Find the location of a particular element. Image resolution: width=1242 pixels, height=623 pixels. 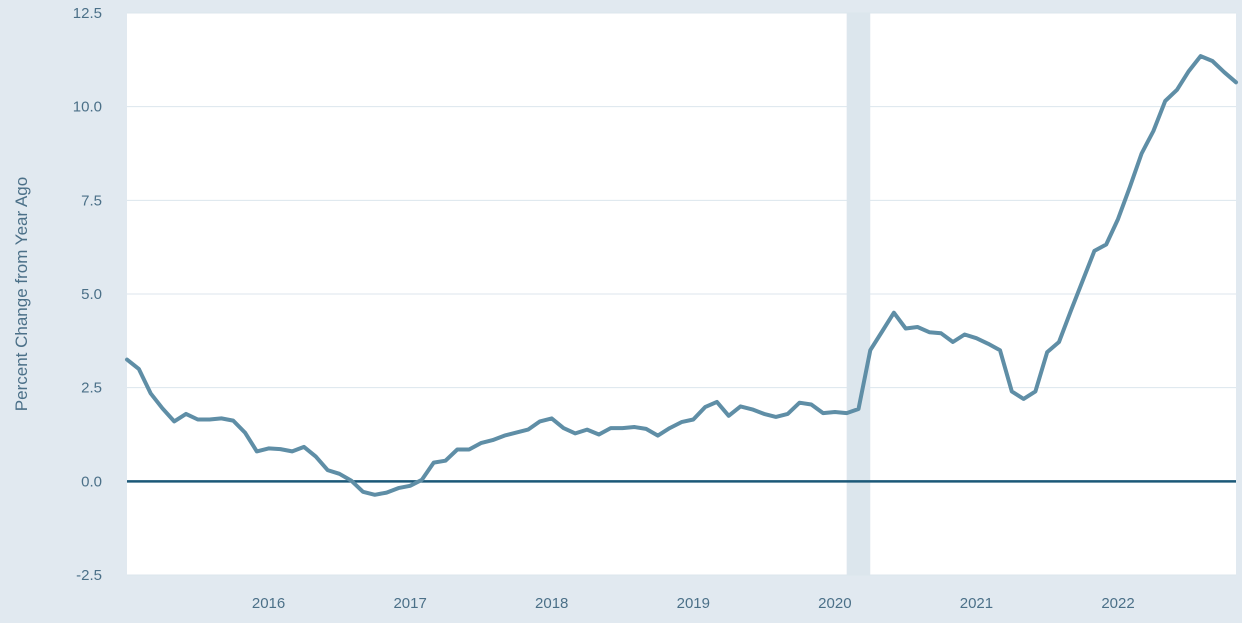

y-axis-tick-labels: -2.5 0.0 2.5 5.0 7.5 10.0 12.5 is located at coordinates (87, 294).